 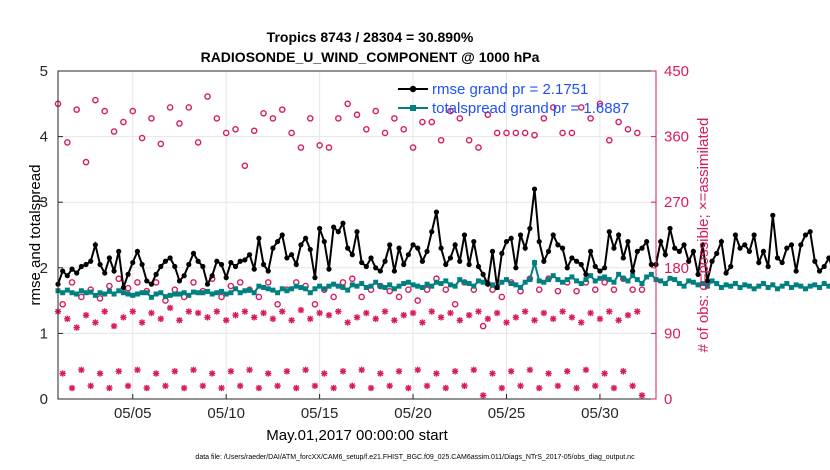 I want to click on chart-title-line2: RADIOSONDE_U_WIND_COMPONENT @ 1000 hPa, so click(x=370, y=57).